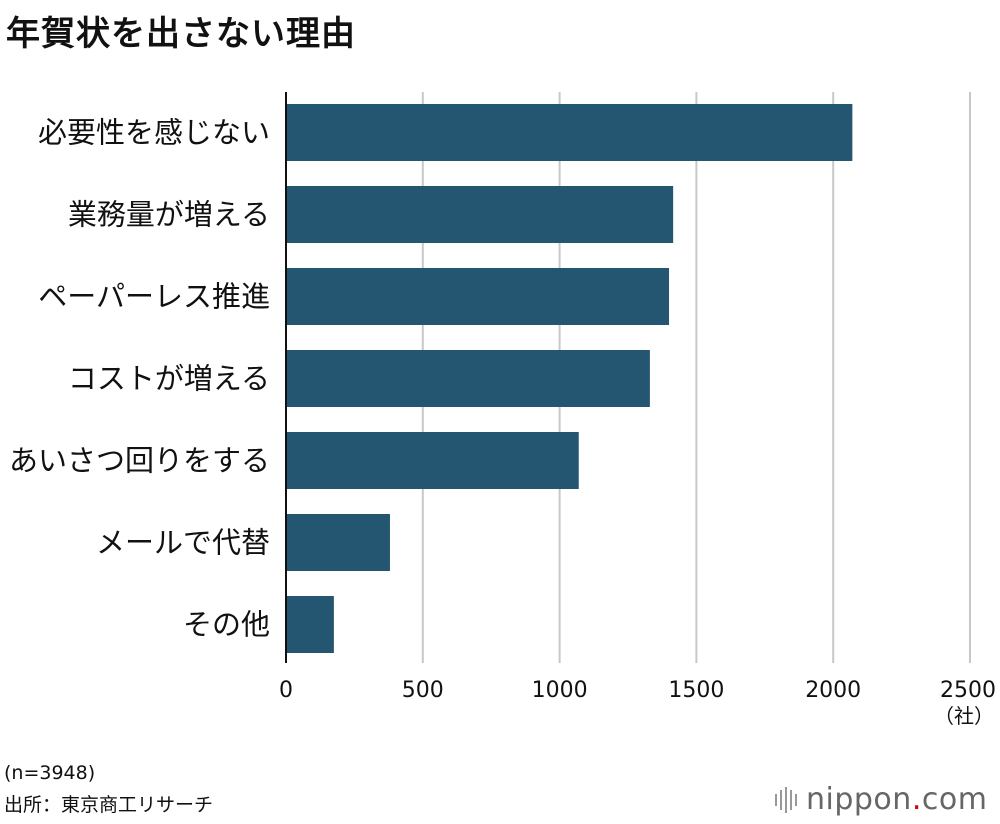 The width and height of the screenshot is (1000, 824). Describe the element at coordinates (226, 625) in the screenshot. I see `category-label-6: その他` at that location.